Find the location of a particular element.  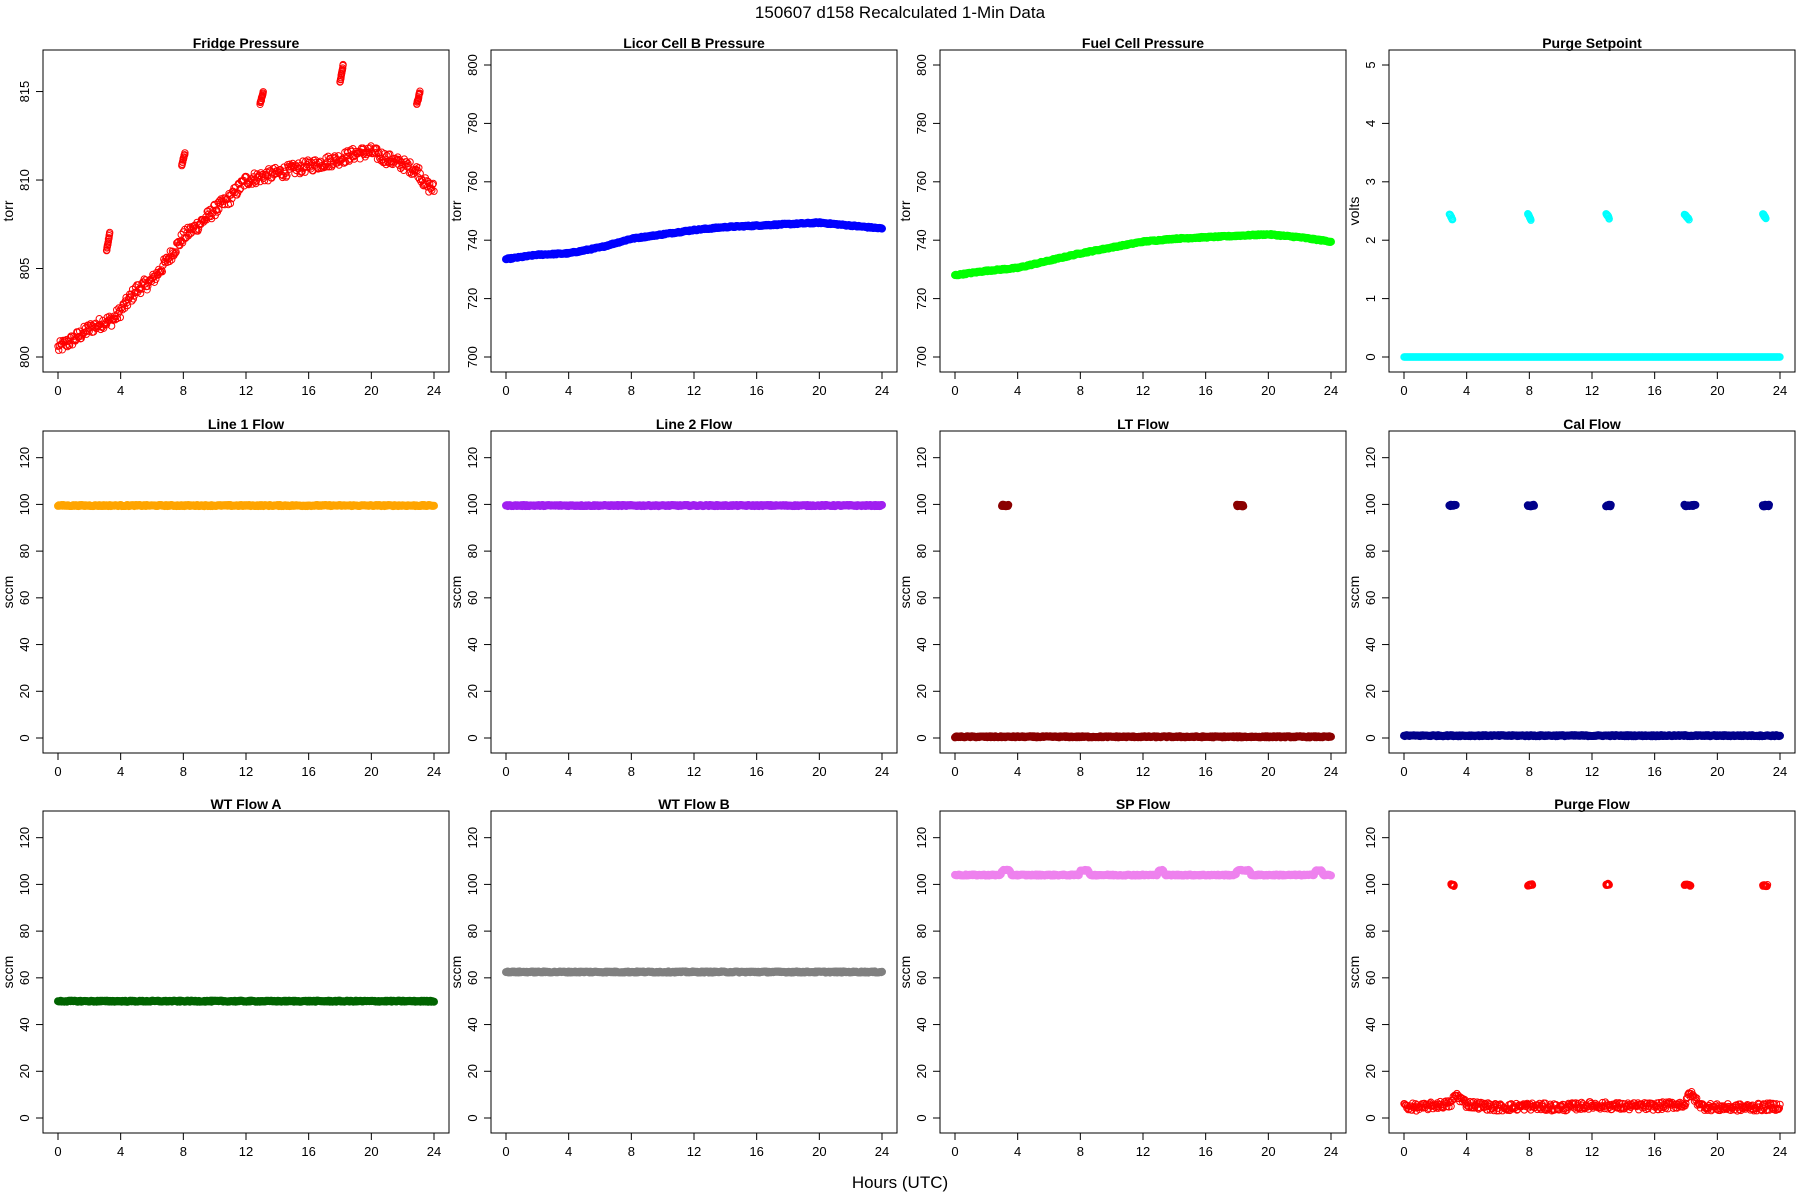

panel-title: WT Flow B is located at coordinates (694, 804).